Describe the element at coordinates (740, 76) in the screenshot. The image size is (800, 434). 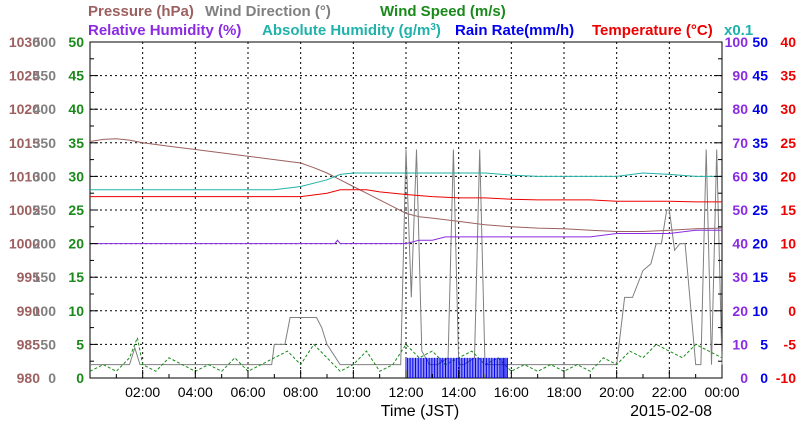
I see `humidity-tick-label: 90` at that location.